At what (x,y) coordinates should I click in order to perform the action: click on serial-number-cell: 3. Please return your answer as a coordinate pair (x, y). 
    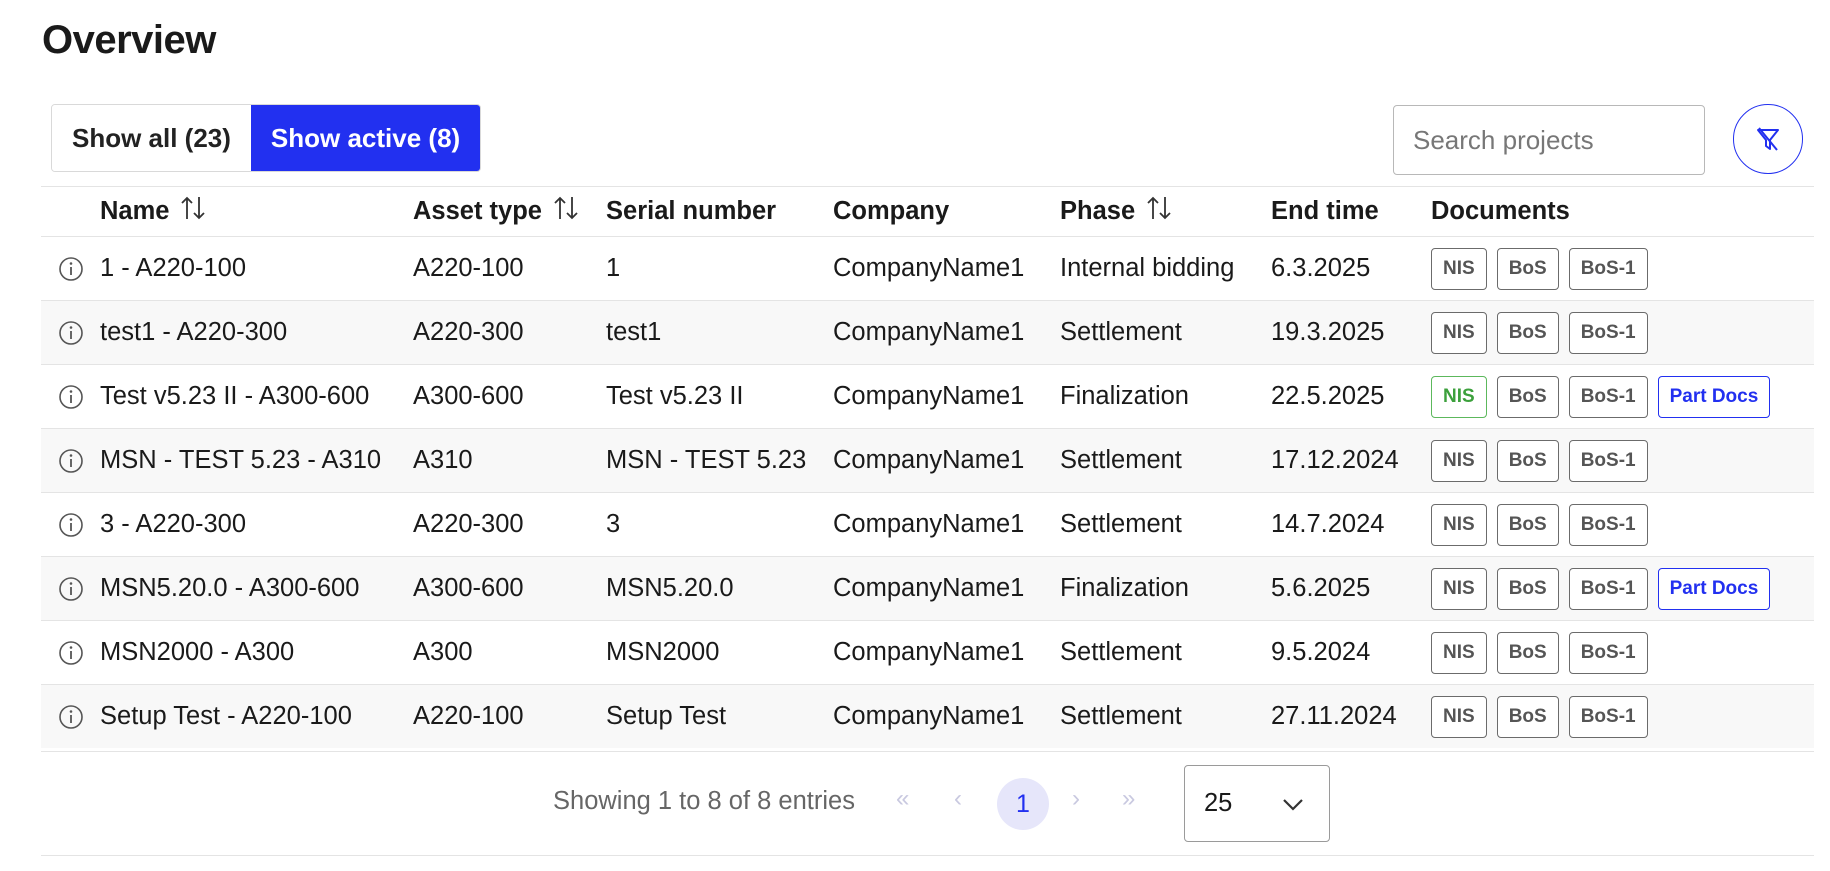
    Looking at the image, I should click on (613, 524).